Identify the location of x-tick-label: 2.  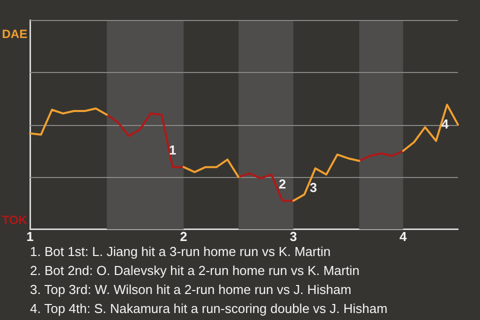
(184, 236).